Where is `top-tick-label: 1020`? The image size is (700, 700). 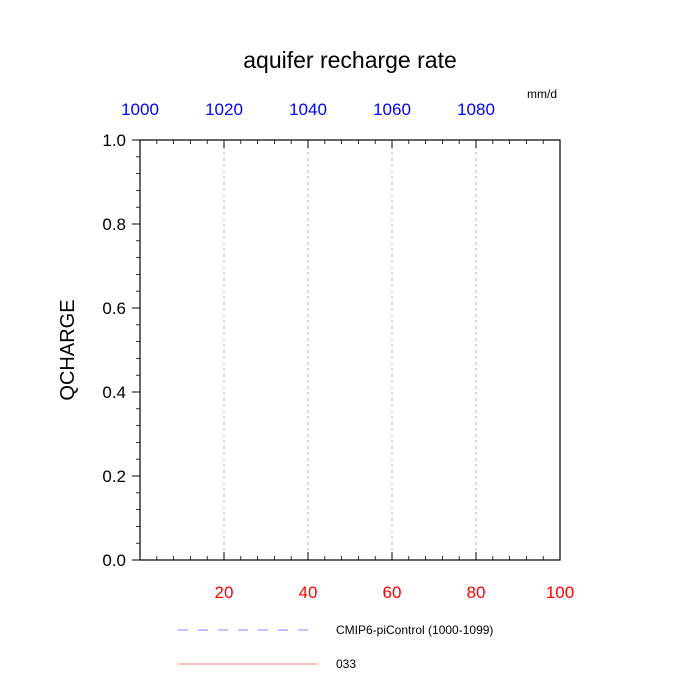 top-tick-label: 1020 is located at coordinates (224, 109).